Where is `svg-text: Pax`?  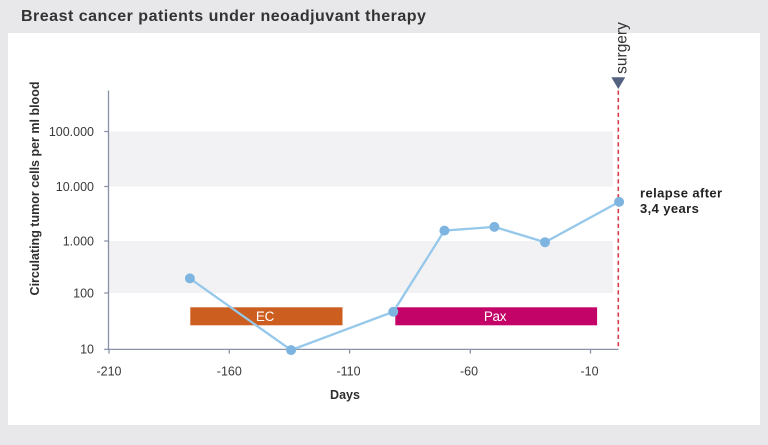 svg-text: Pax is located at coordinates (495, 316).